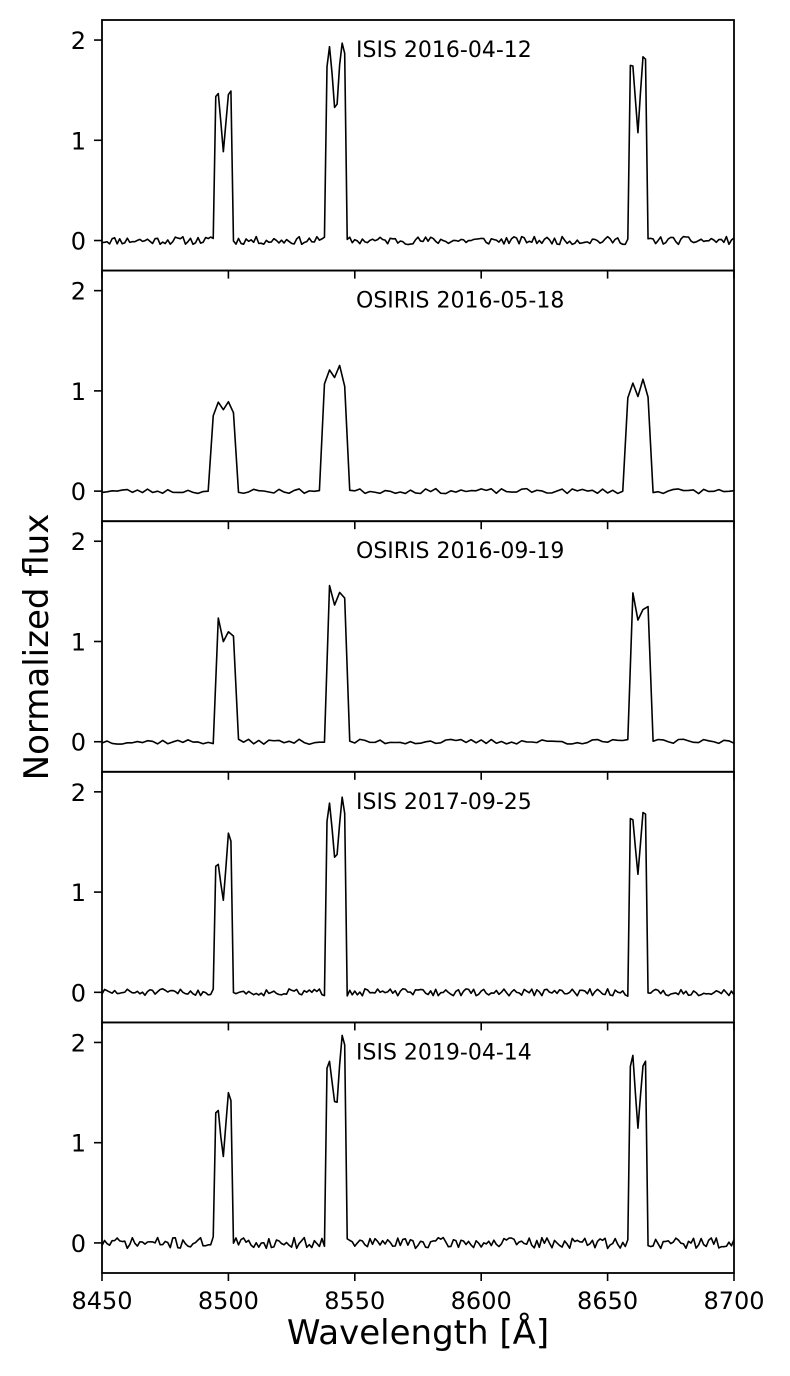 The width and height of the screenshot is (790, 1376). What do you see at coordinates (444, 802) in the screenshot?
I see `panel-label: ISIS 2017-09-25` at bounding box center [444, 802].